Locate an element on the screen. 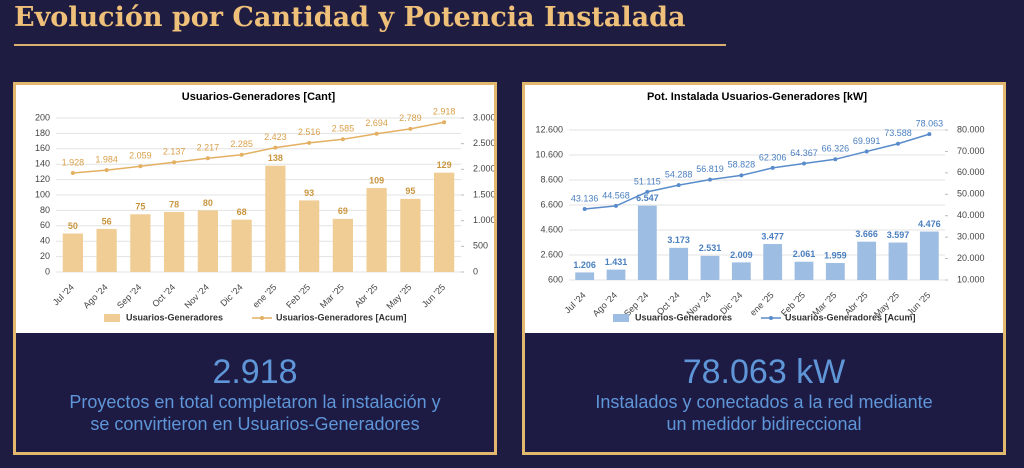 This screenshot has width=1024, height=468. chart-title: Usuarios-Generadores [Cant] is located at coordinates (259, 97).